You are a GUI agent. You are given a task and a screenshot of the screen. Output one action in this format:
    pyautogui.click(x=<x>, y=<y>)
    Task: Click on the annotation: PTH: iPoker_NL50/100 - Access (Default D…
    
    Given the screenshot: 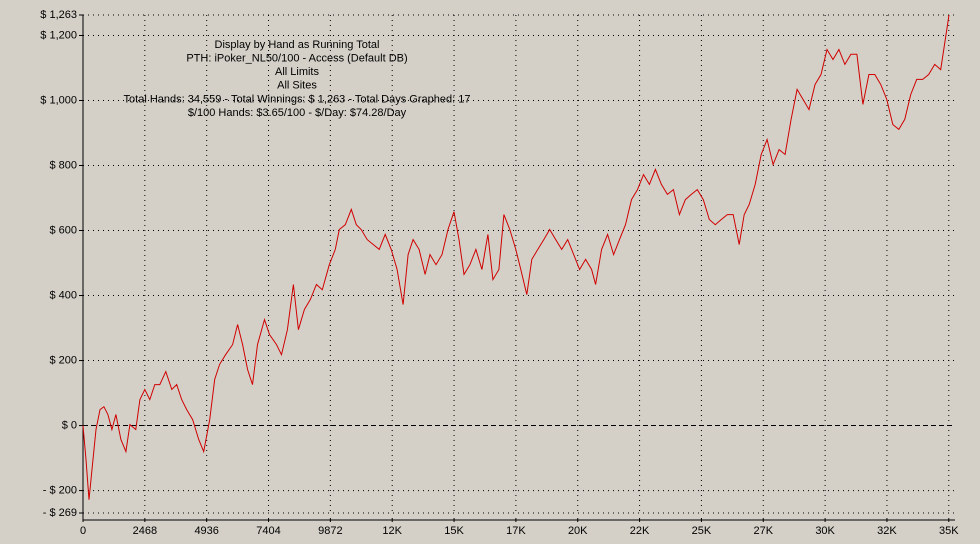 What is the action you would take?
    pyautogui.click(x=296, y=59)
    